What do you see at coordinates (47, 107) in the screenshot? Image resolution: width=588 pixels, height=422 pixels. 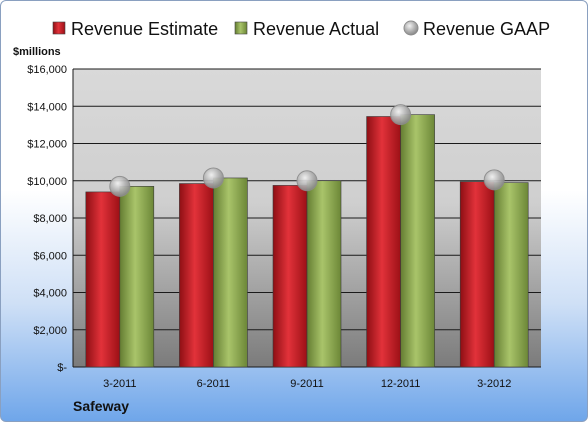 I see `y-tick-label: $14,000` at bounding box center [47, 107].